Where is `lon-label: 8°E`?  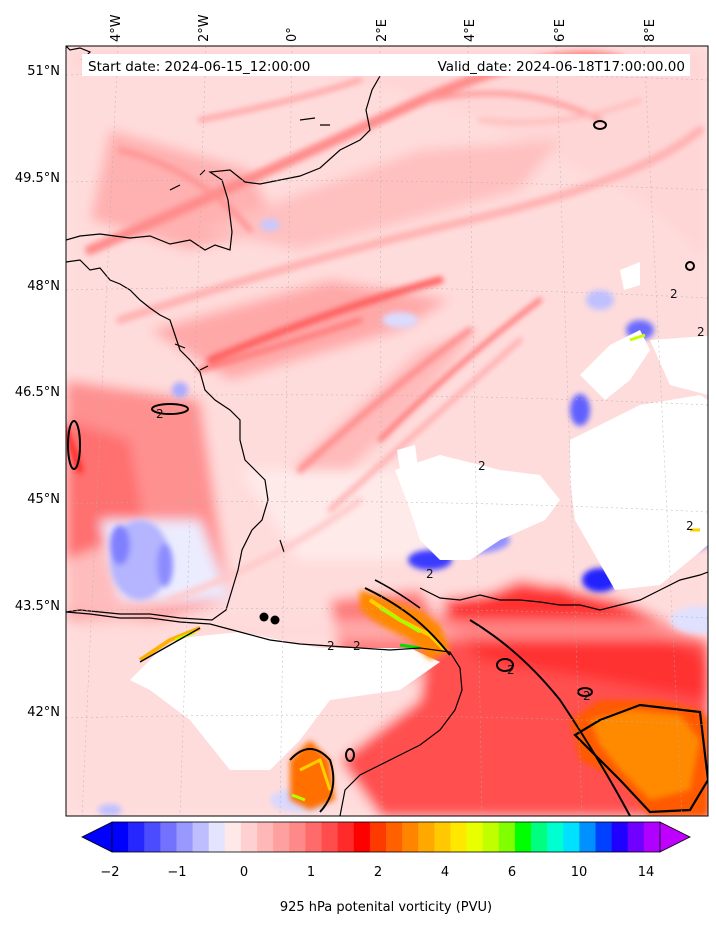
lon-label: 8°E is located at coordinates (650, 30).